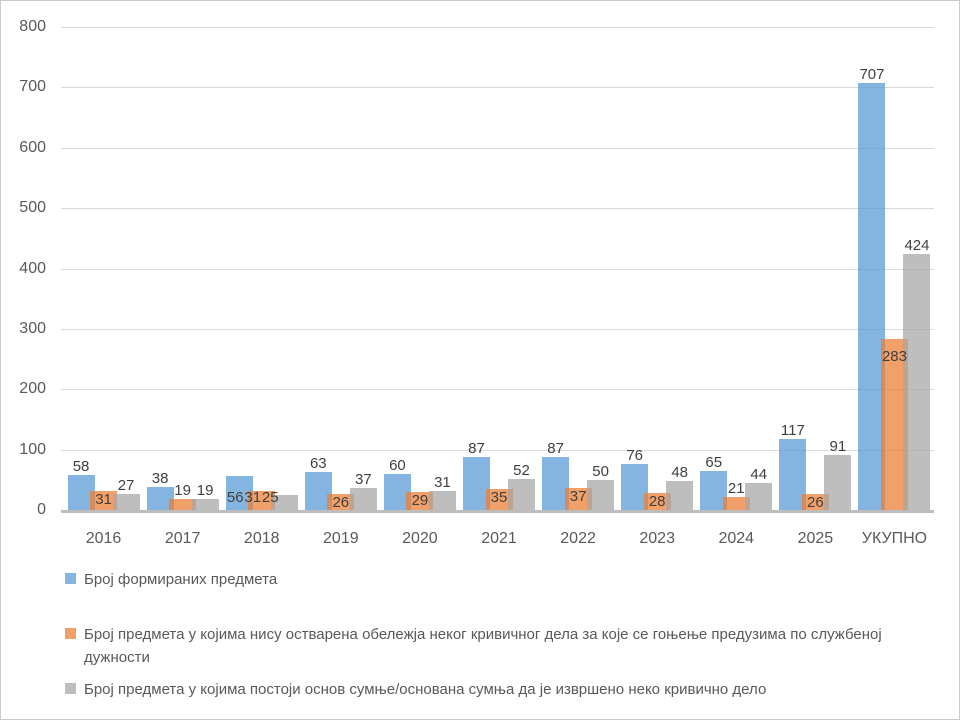 The height and width of the screenshot is (720, 960). I want to click on data-label-orange-2020: 29, so click(420, 501).